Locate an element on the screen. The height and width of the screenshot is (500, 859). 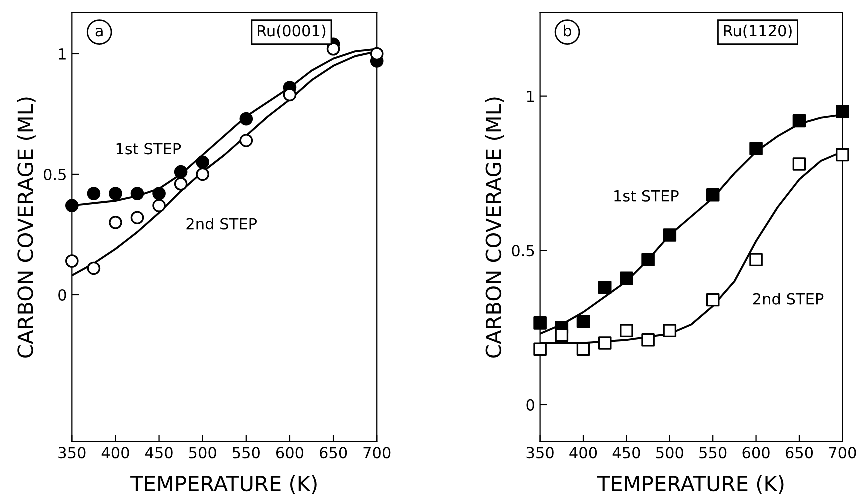
annotation: a is located at coordinates (99, 32).